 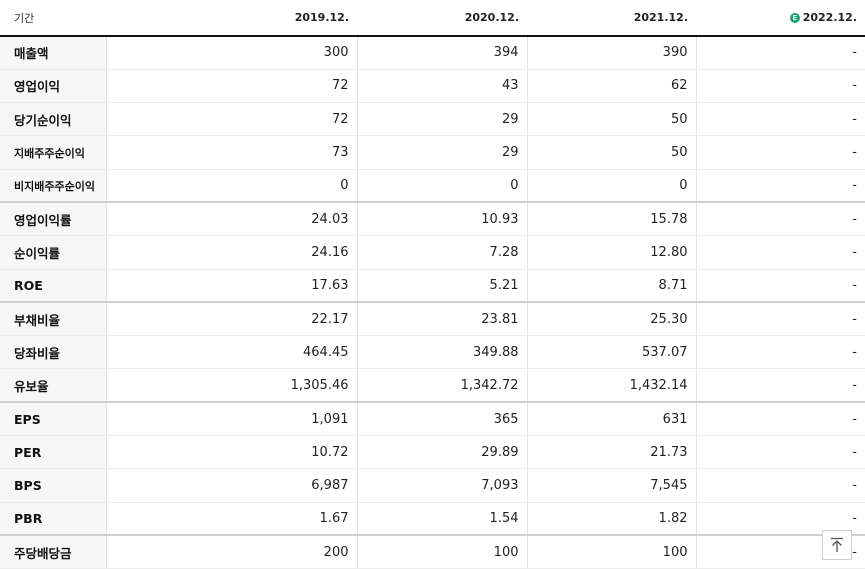 What do you see at coordinates (53, 485) in the screenshot?
I see `row-label: BPS` at bounding box center [53, 485].